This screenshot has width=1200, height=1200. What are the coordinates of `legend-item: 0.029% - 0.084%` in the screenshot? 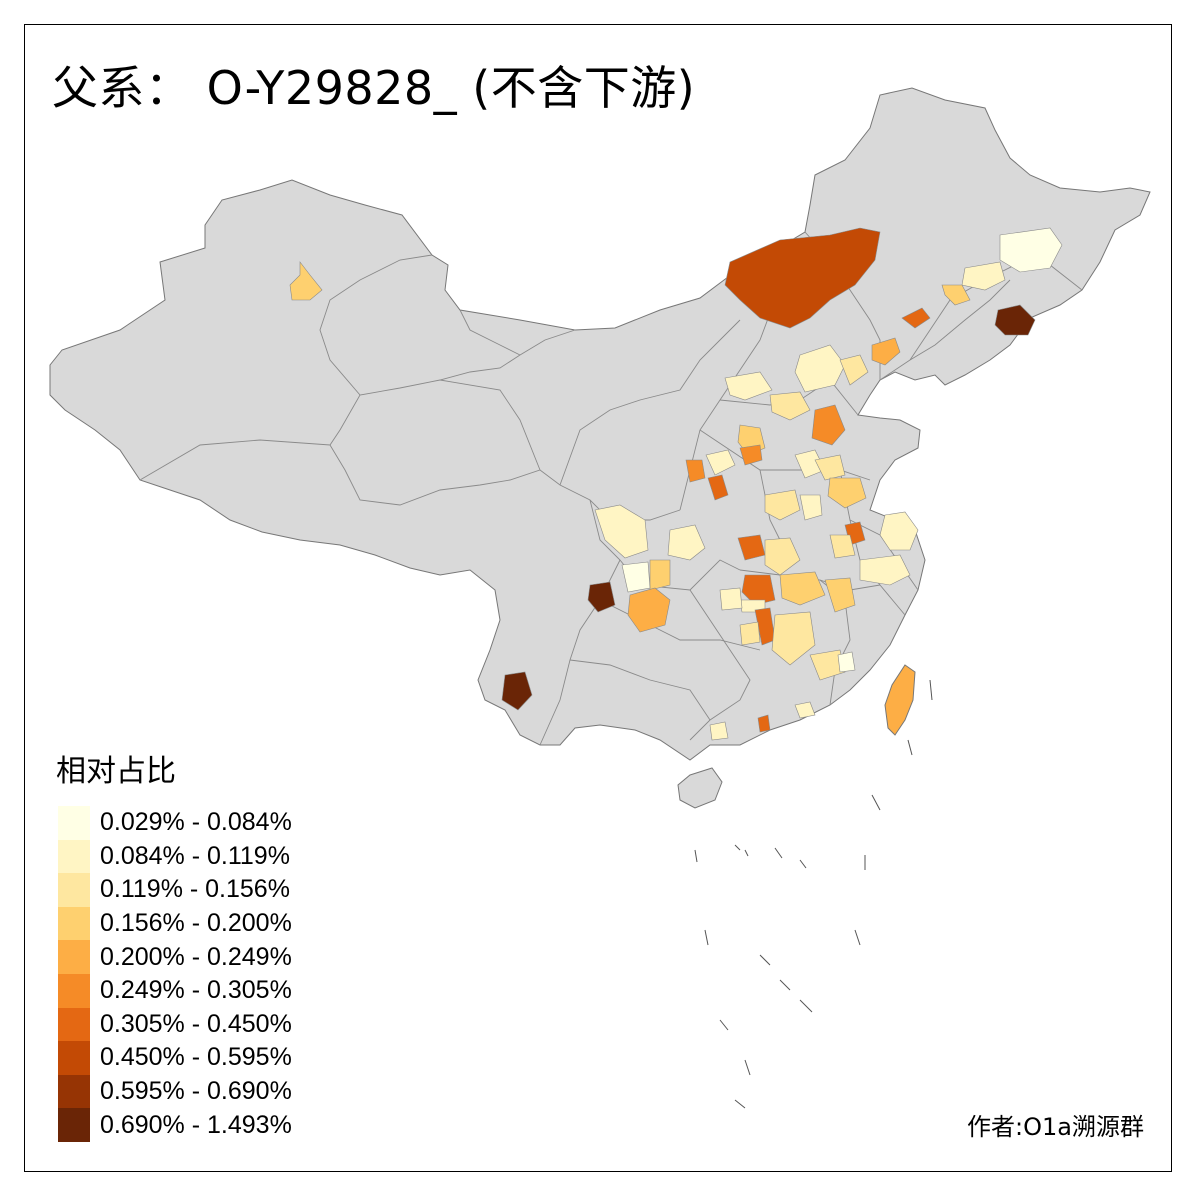 It's located at (175, 823).